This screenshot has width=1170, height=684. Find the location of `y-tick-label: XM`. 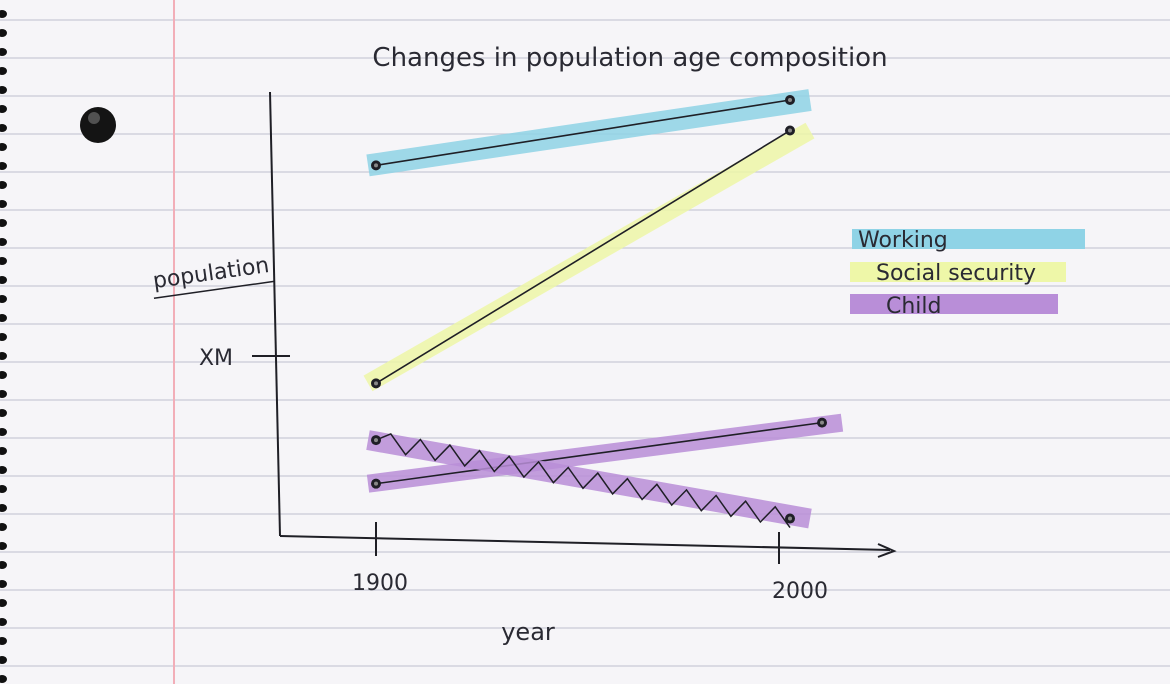

y-tick-label: XM is located at coordinates (216, 358).